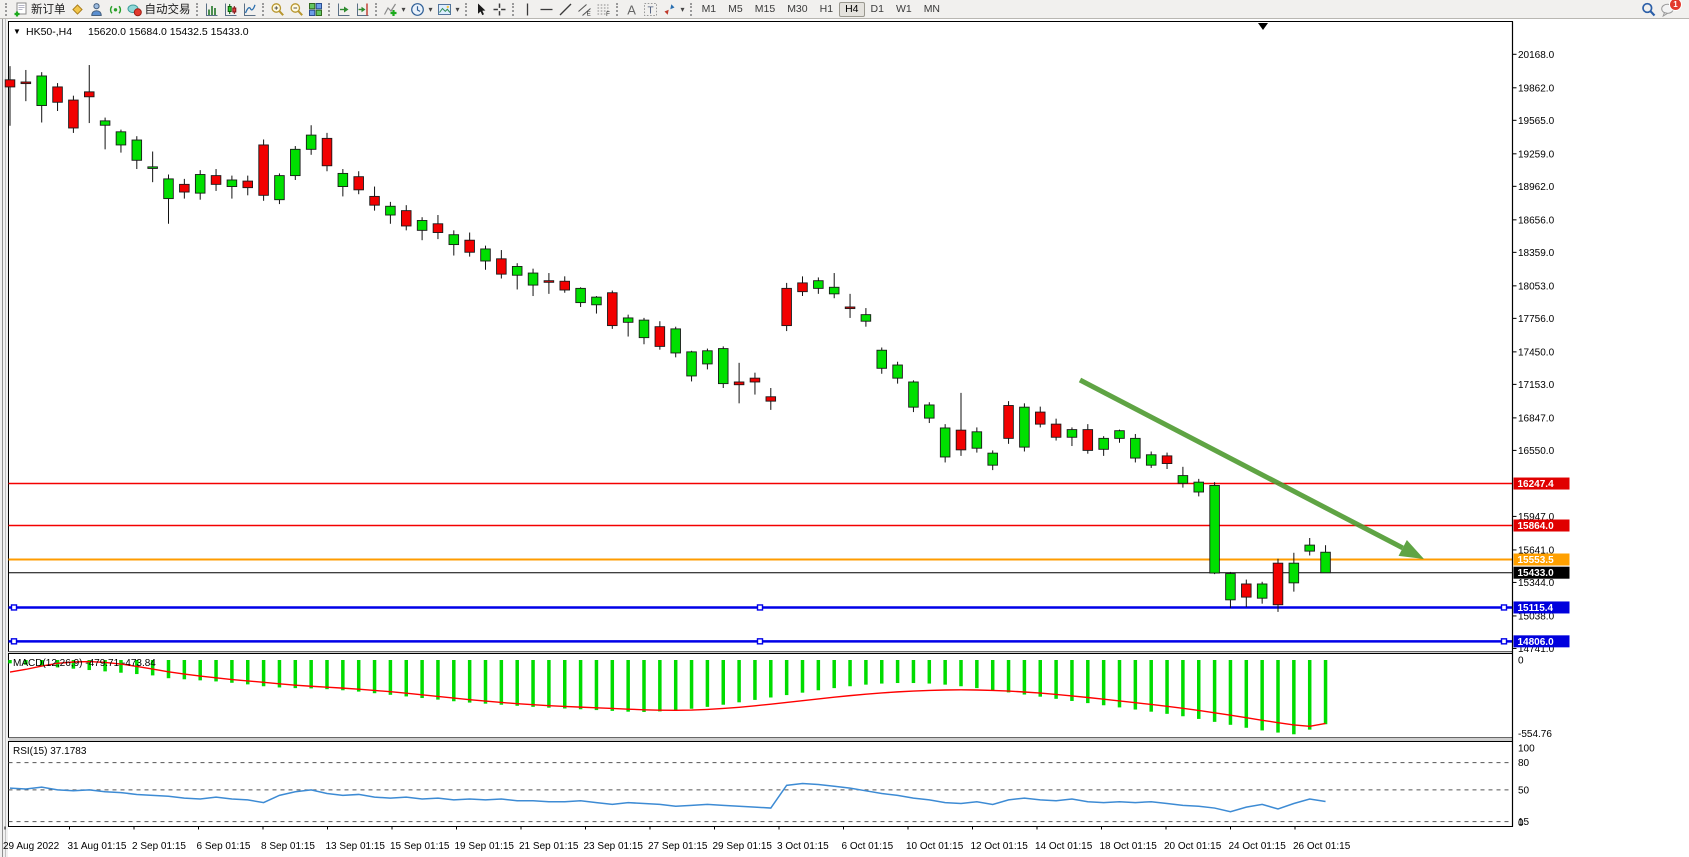 This screenshot has width=1689, height=857. What do you see at coordinates (362, 9) in the screenshot?
I see `chart-shift-button` at bounding box center [362, 9].